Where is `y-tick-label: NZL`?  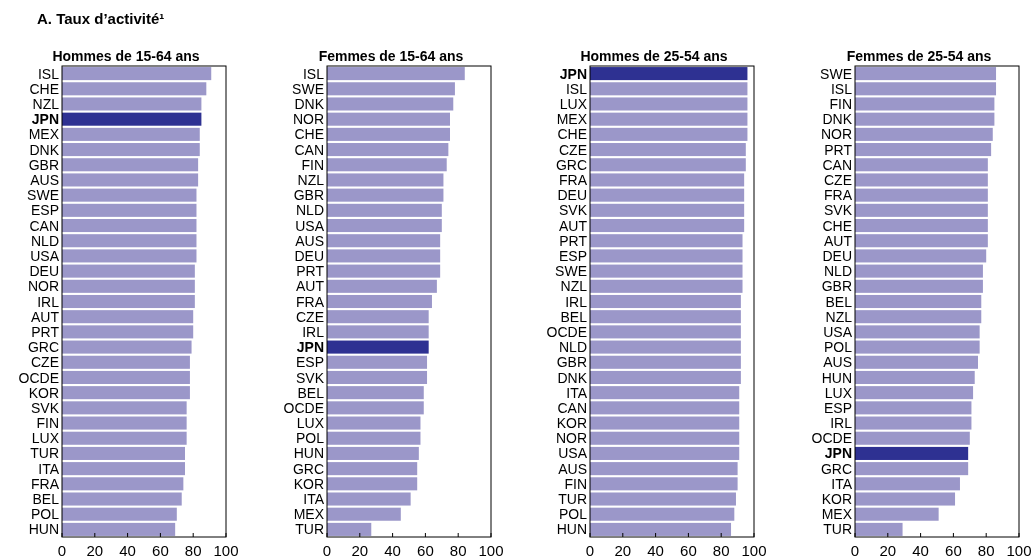 y-tick-label: NZL is located at coordinates (839, 316).